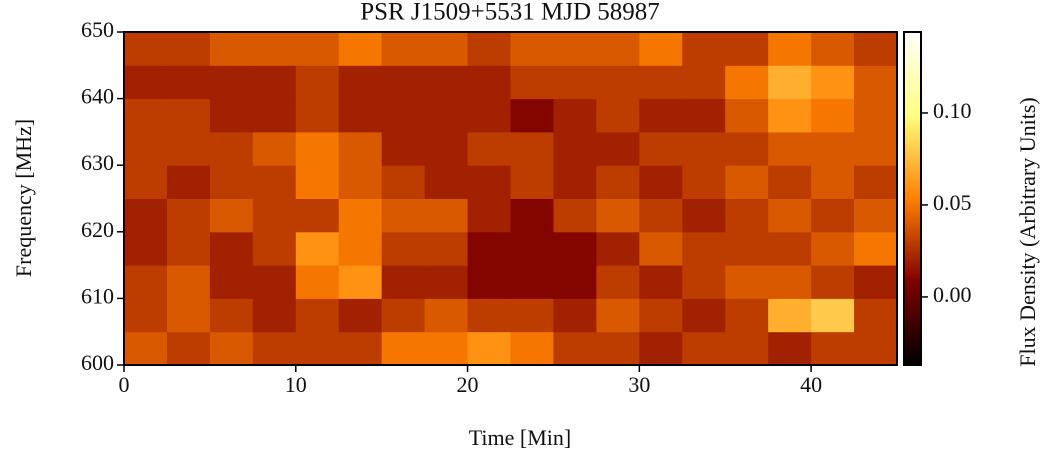 The image size is (1051, 471). What do you see at coordinates (296, 384) in the screenshot?
I see `x-tick-label: 10` at bounding box center [296, 384].